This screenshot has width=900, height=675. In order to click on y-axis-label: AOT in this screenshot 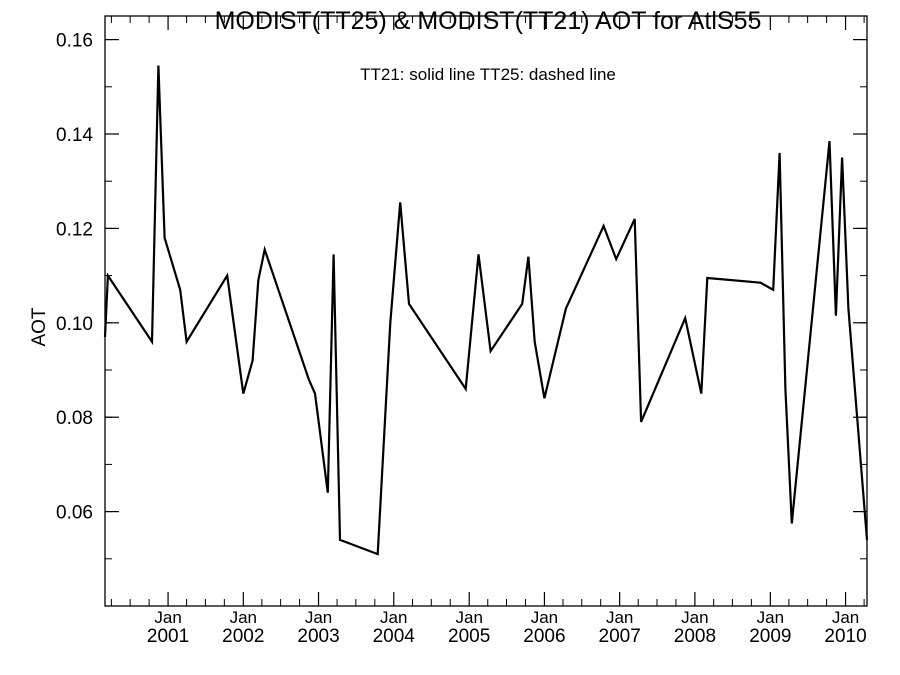, I will do `click(39, 326)`.